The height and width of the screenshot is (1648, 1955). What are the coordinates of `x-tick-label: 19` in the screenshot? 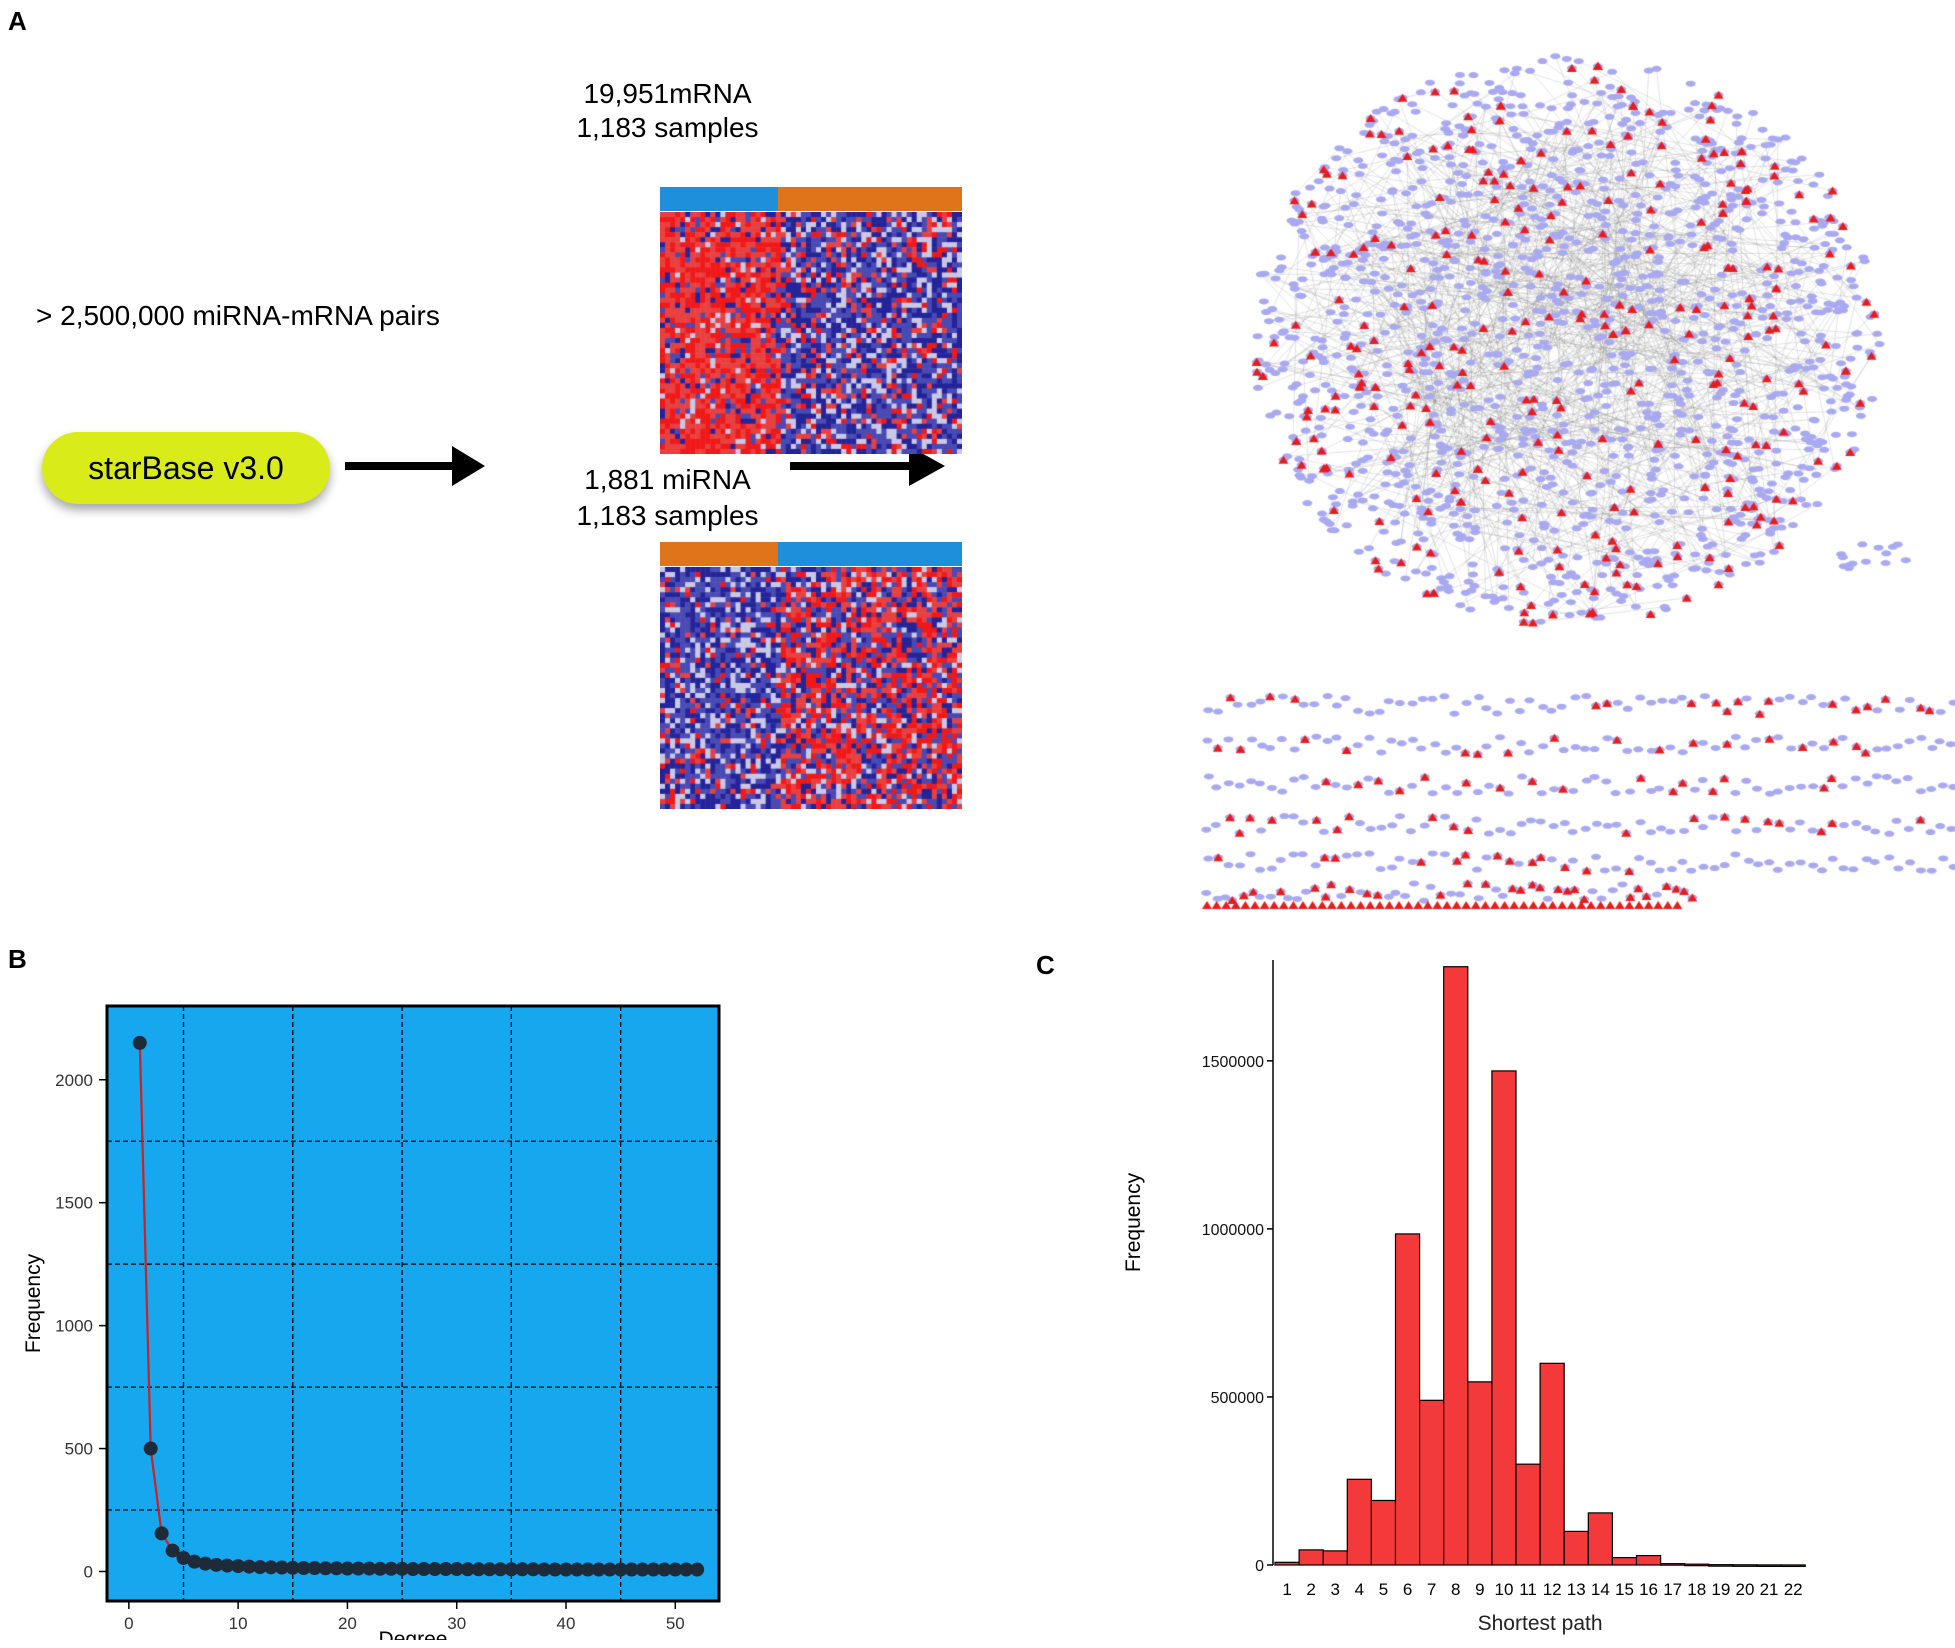 It's located at (1720, 1589).